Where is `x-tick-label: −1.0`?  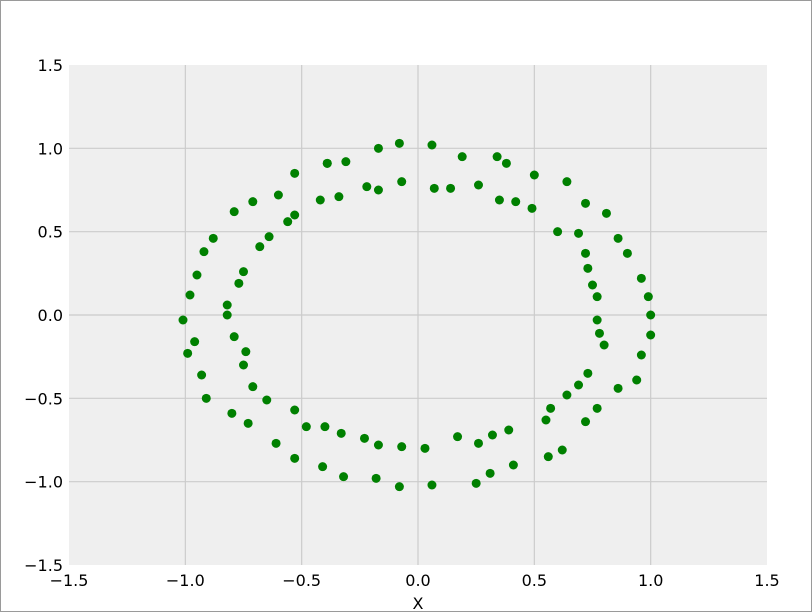
x-tick-label: −1.0 is located at coordinates (185, 580).